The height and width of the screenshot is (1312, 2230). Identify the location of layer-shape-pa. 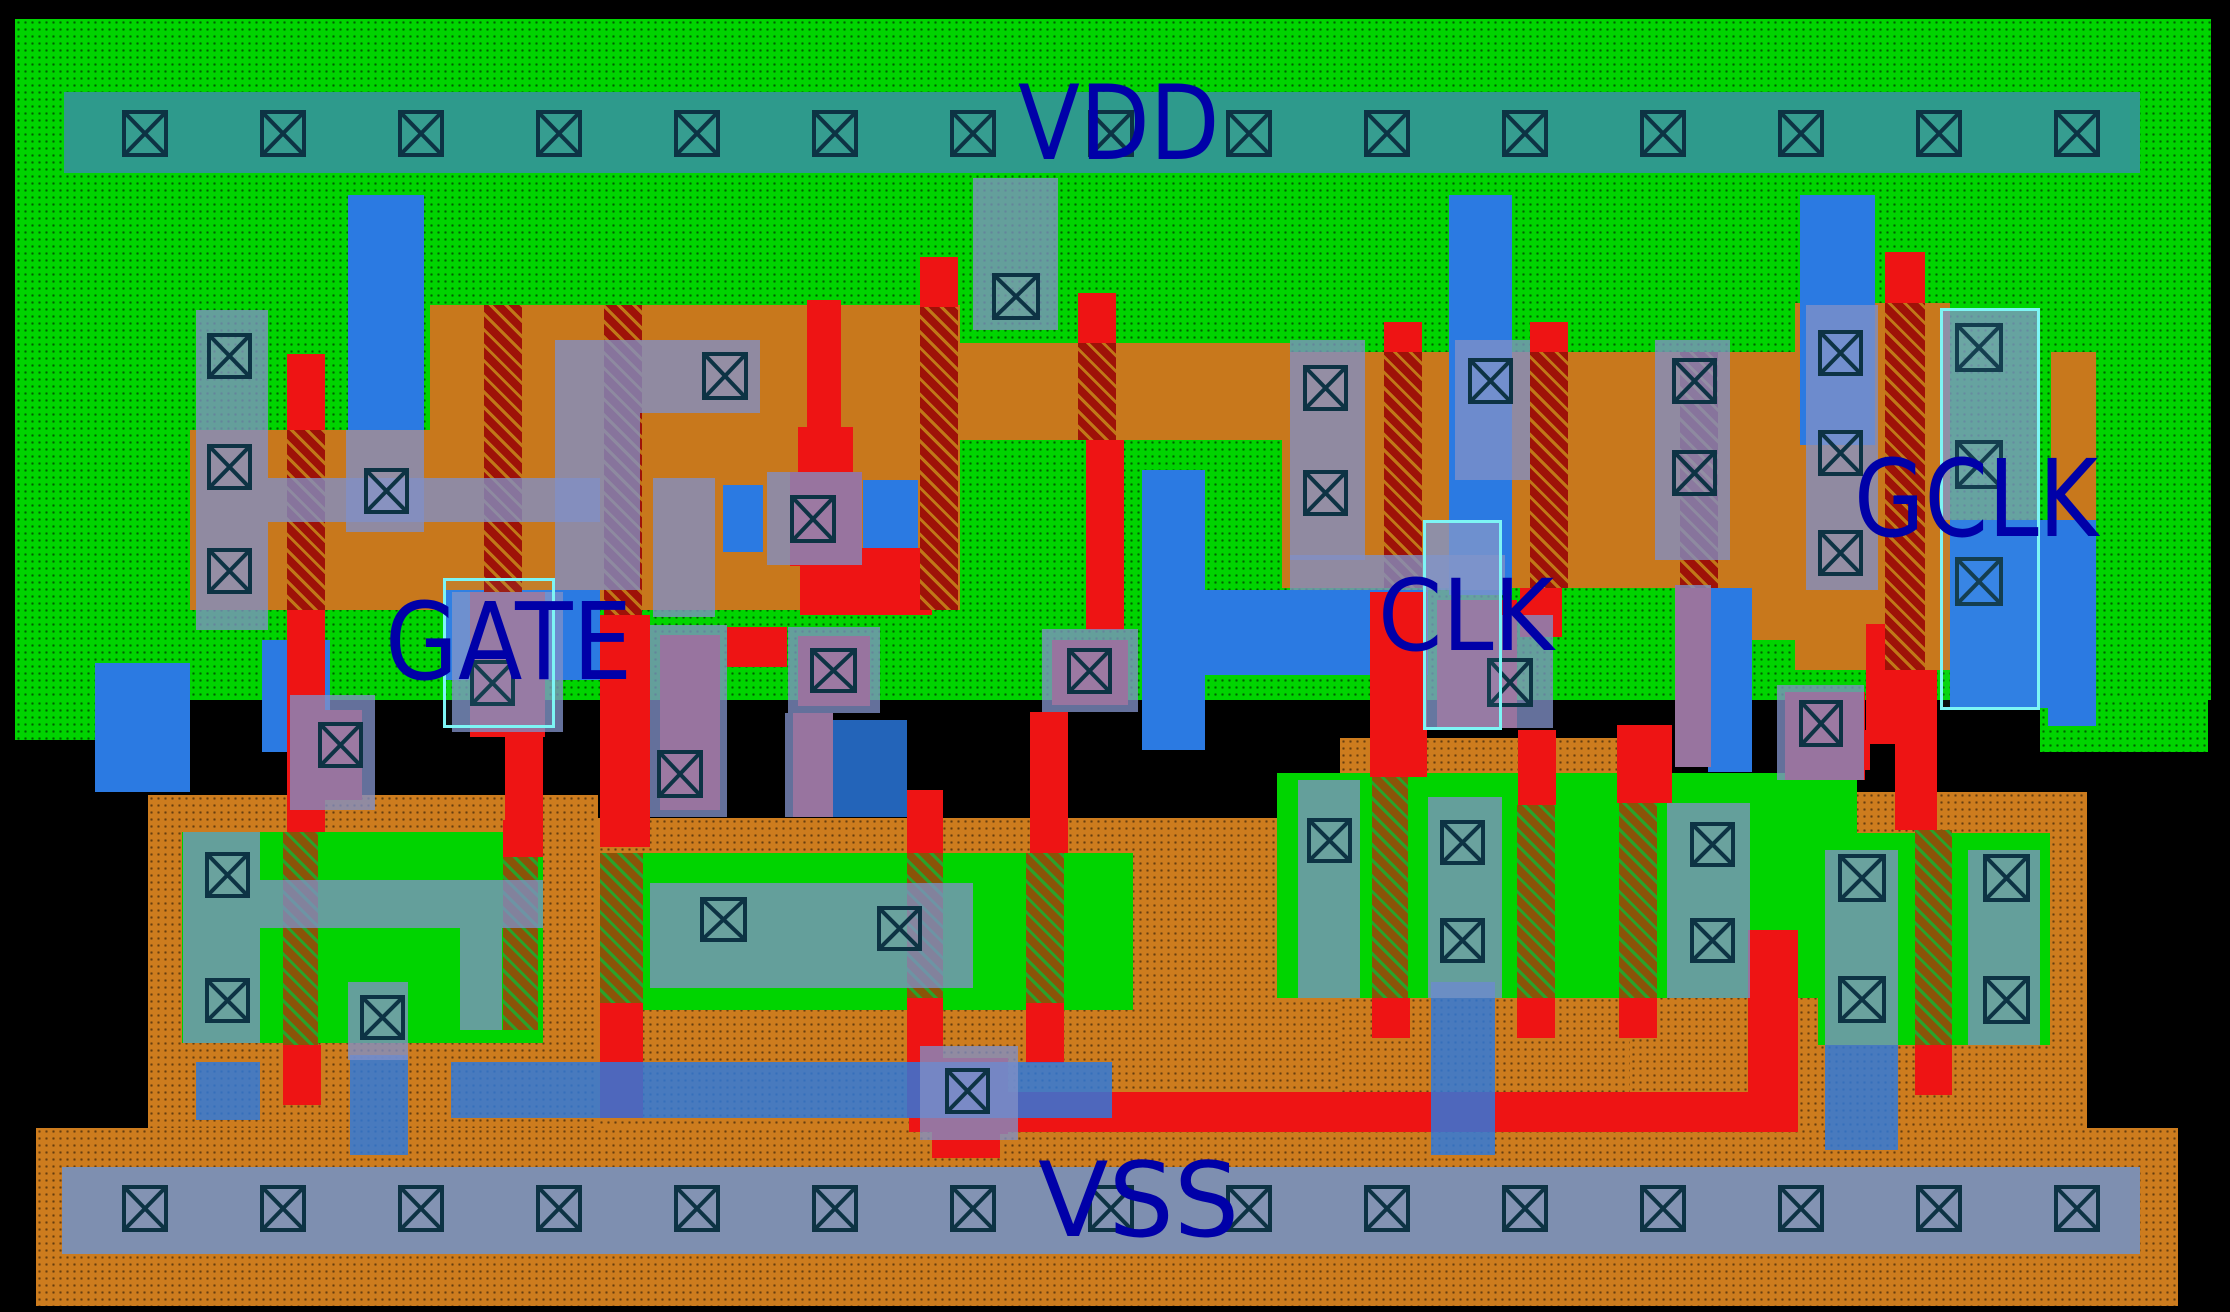
(1125, 391).